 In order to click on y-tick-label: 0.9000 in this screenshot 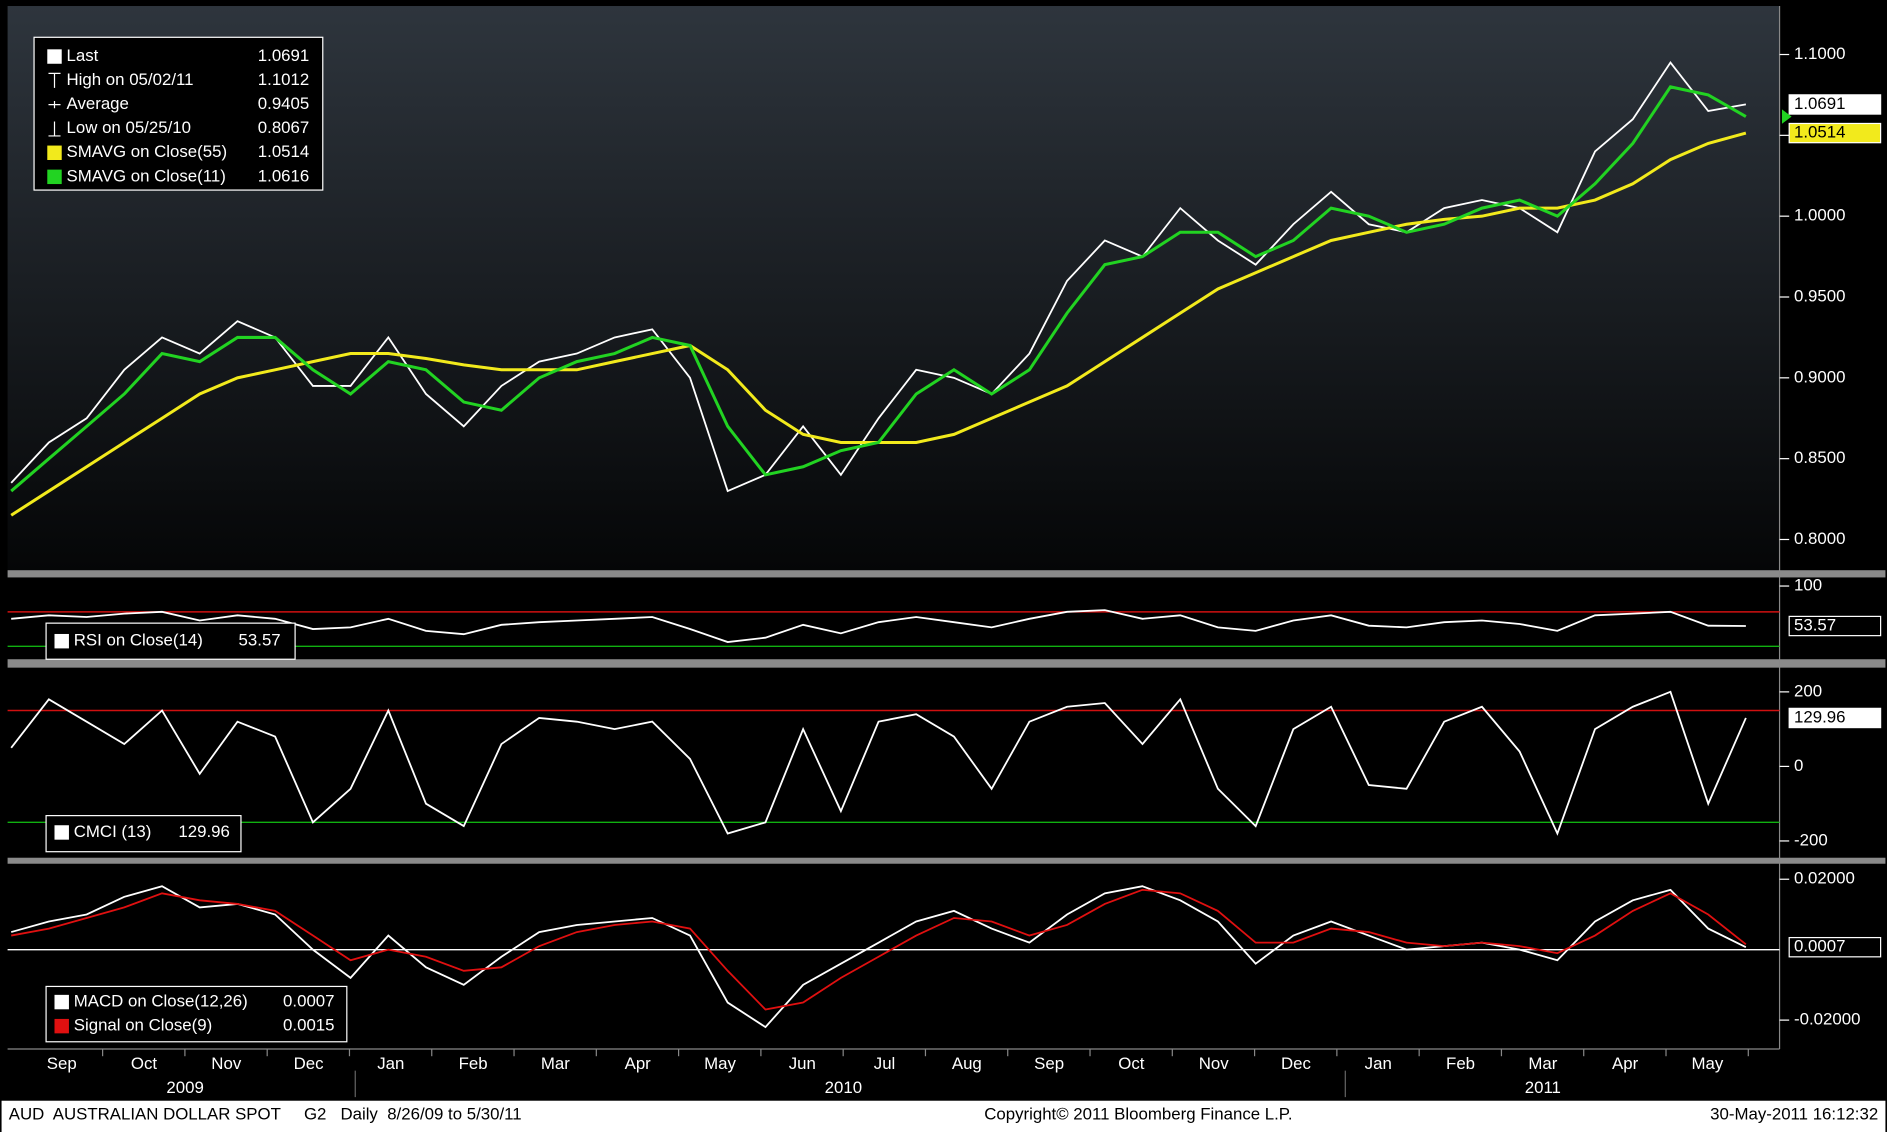, I will do `click(1819, 376)`.